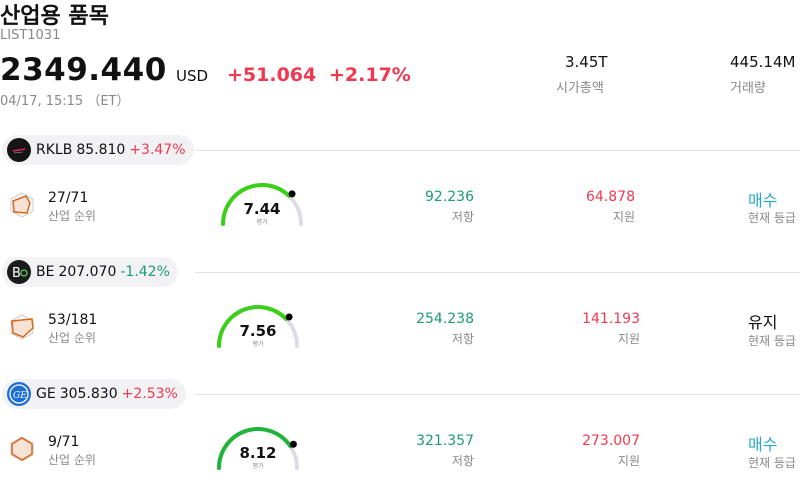 This screenshot has width=800, height=488. I want to click on stock-price: 207.070, so click(87, 272).